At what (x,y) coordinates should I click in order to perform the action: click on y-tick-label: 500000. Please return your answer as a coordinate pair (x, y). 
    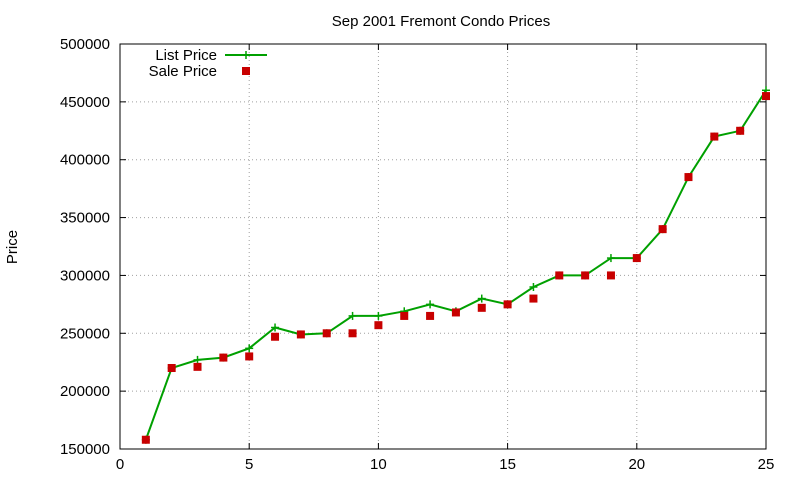
    Looking at the image, I should click on (85, 44).